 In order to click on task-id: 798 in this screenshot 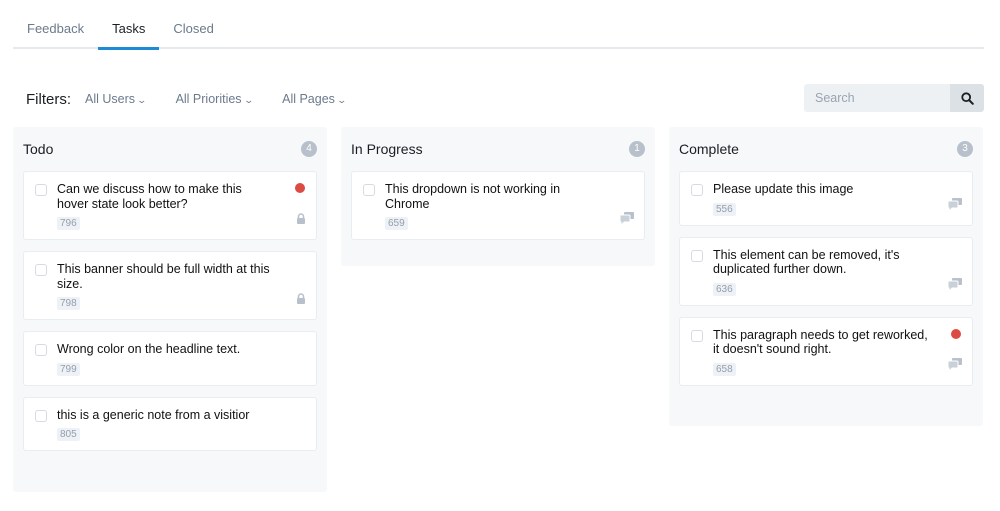, I will do `click(68, 303)`.